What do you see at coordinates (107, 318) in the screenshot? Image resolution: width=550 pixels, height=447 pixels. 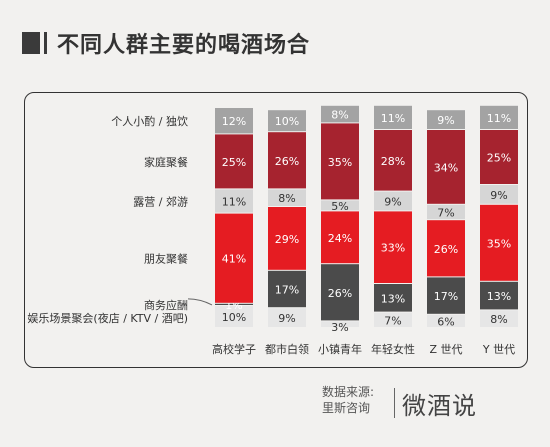 I see `legend-label: 娱乐场景聚会(夜店 / KTV / 酒吧)` at bounding box center [107, 318].